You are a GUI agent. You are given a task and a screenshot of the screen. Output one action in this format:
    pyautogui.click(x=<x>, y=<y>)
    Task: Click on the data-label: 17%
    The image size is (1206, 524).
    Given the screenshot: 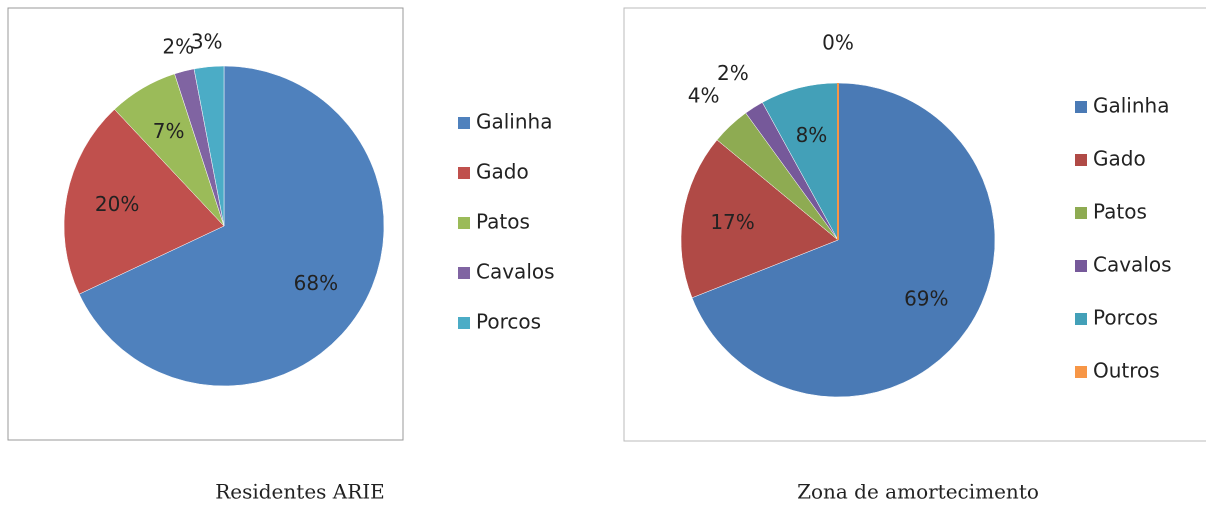 What is the action you would take?
    pyautogui.click(x=732, y=222)
    